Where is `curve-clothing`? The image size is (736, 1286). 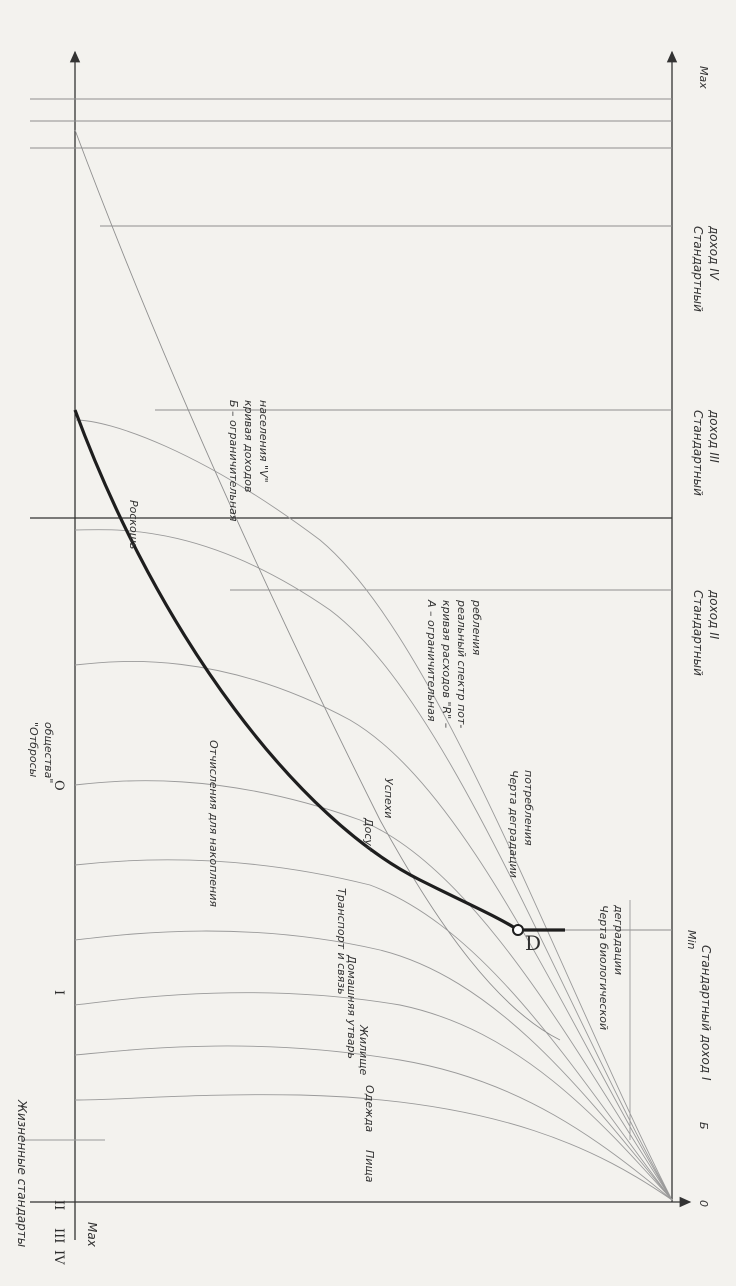
curve-clothing is located at coordinates (373, 1123).